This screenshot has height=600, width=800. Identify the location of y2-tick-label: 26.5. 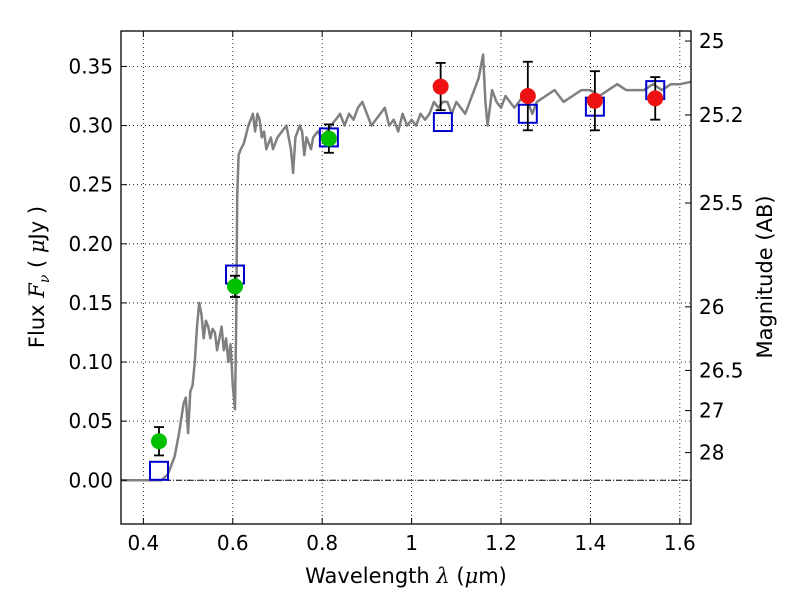
(721, 370).